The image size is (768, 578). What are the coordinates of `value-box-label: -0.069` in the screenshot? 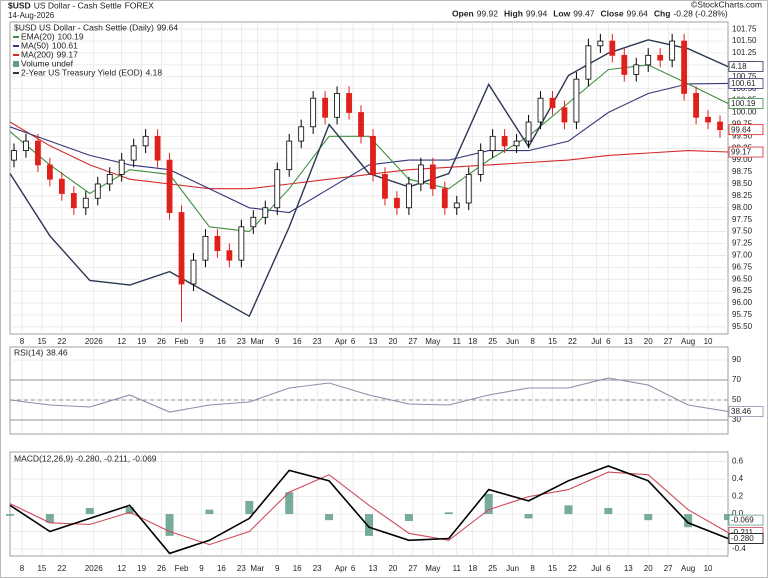 It's located at (742, 520).